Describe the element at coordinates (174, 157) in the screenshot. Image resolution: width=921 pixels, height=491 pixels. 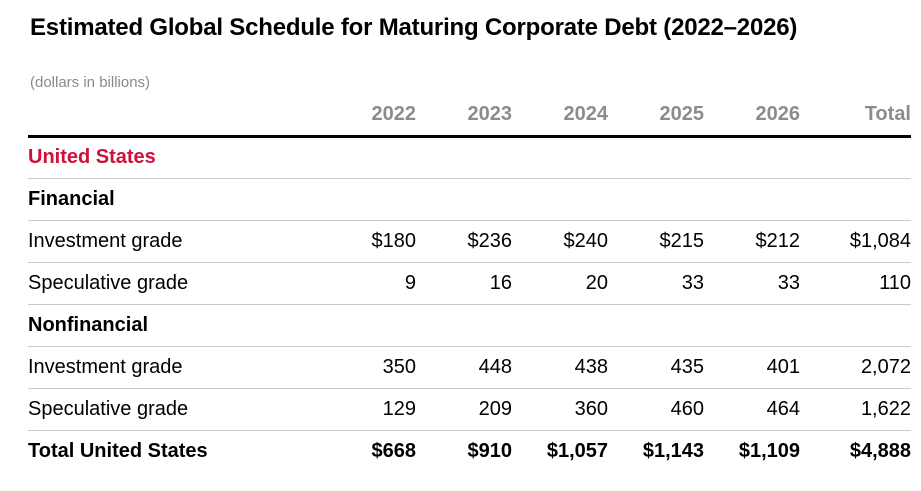
I see `region-label: United States` at that location.